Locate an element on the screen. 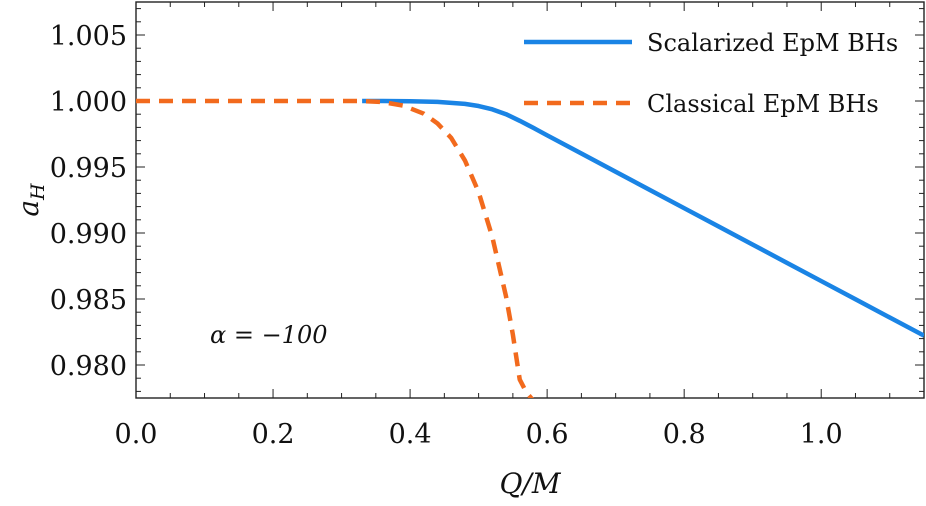  y-tick-label: 0.990 is located at coordinates (88, 234).